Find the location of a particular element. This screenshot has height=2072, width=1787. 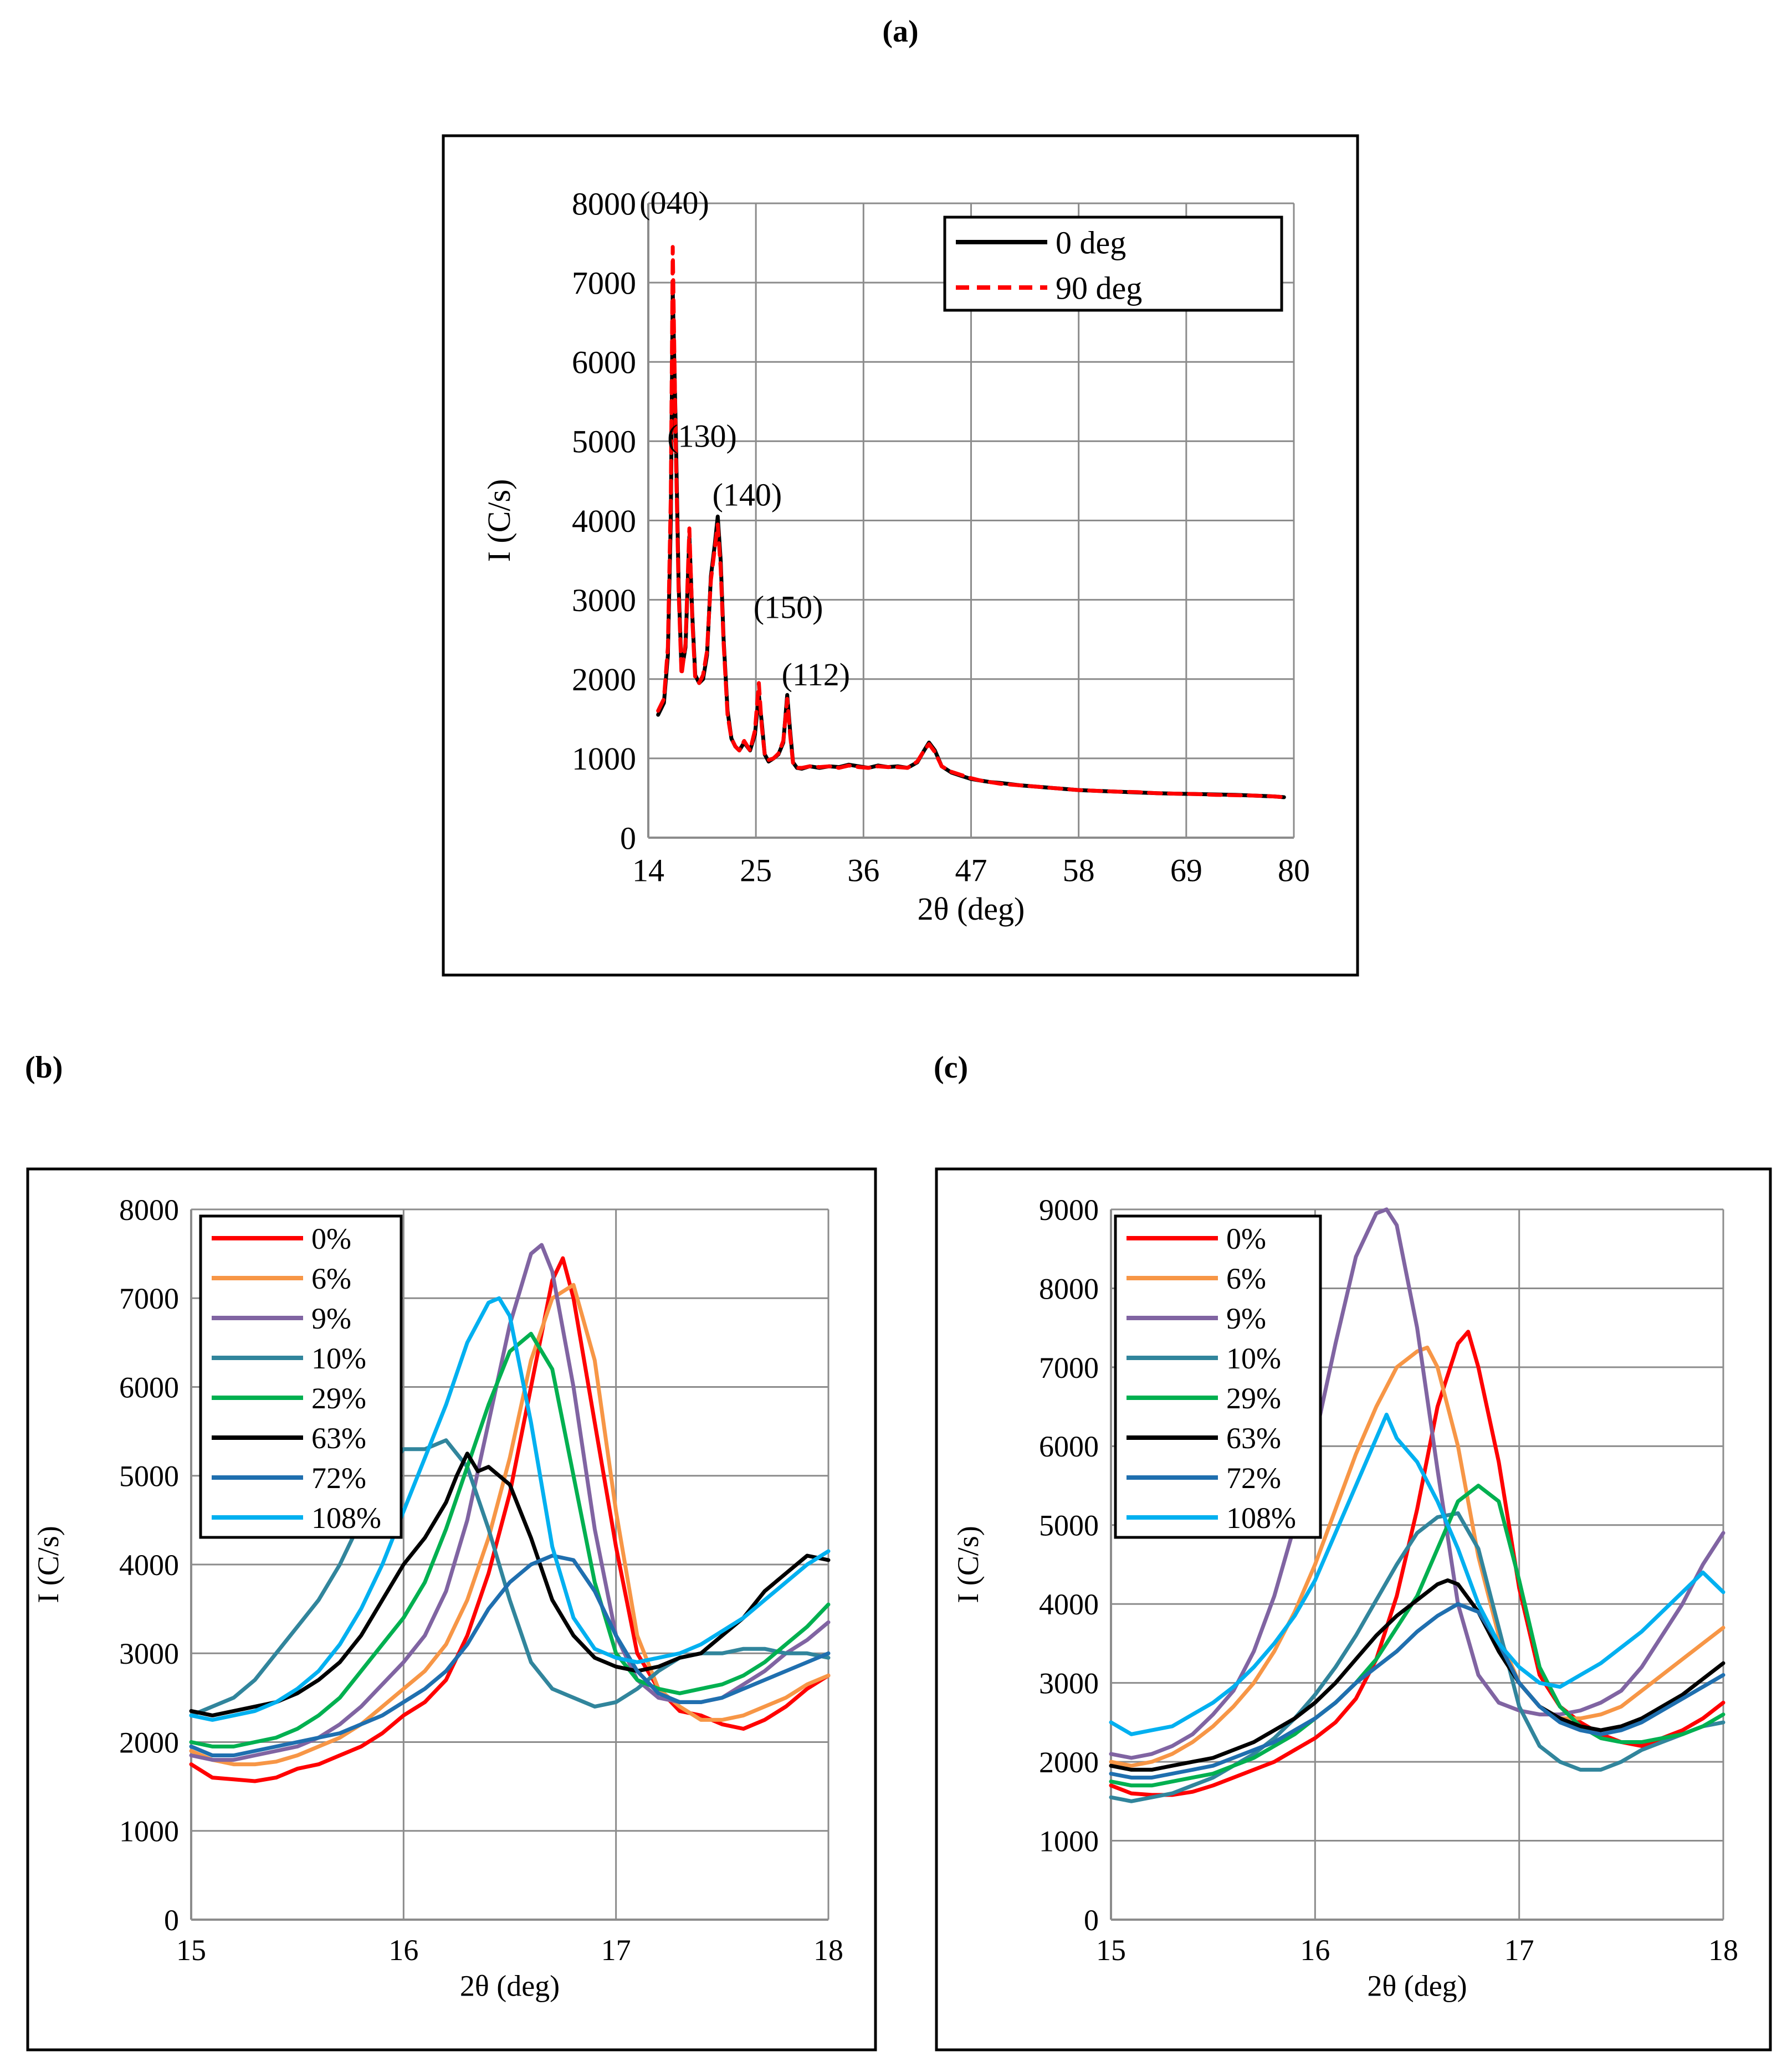

series-line-90-deg is located at coordinates (971, 522).